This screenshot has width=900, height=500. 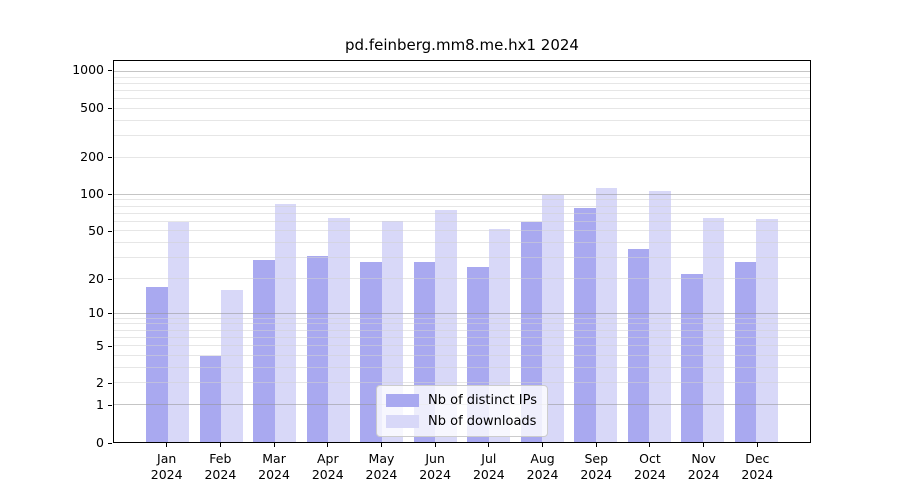 I want to click on x-tick-label-jul: Jul 2024, so click(x=488, y=466).